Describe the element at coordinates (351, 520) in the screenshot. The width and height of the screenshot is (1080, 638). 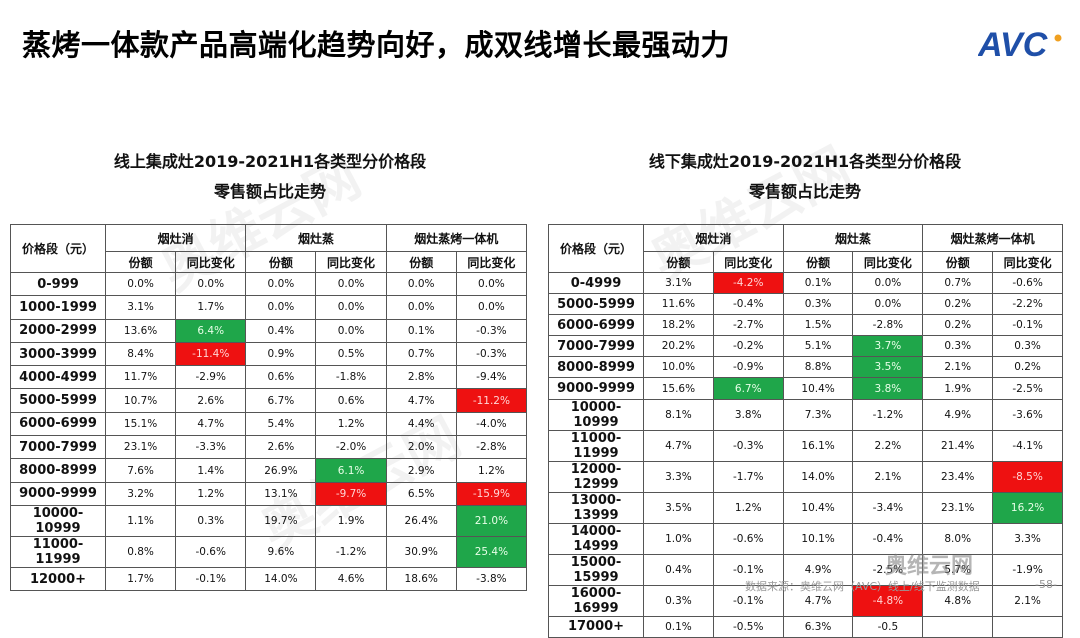
I see `yoy-change-cell: 1.9%` at that location.